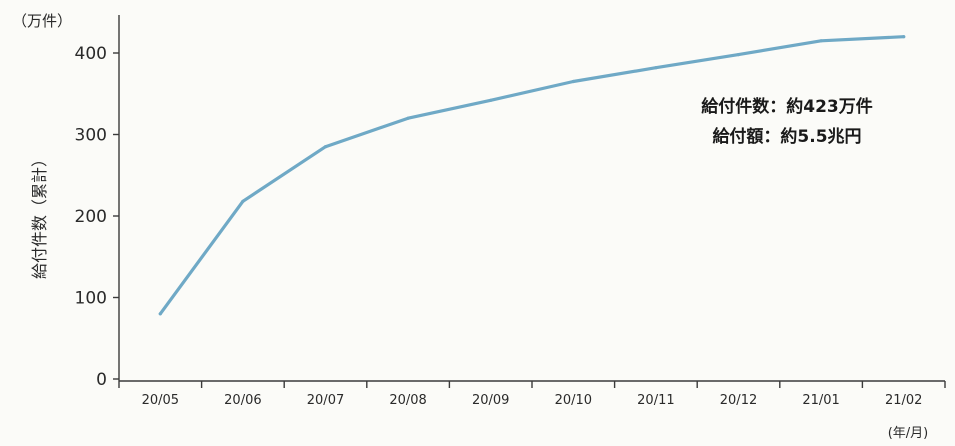 The image size is (955, 446). What do you see at coordinates (325, 400) in the screenshot?
I see `x-tick-label: 20/07` at bounding box center [325, 400].